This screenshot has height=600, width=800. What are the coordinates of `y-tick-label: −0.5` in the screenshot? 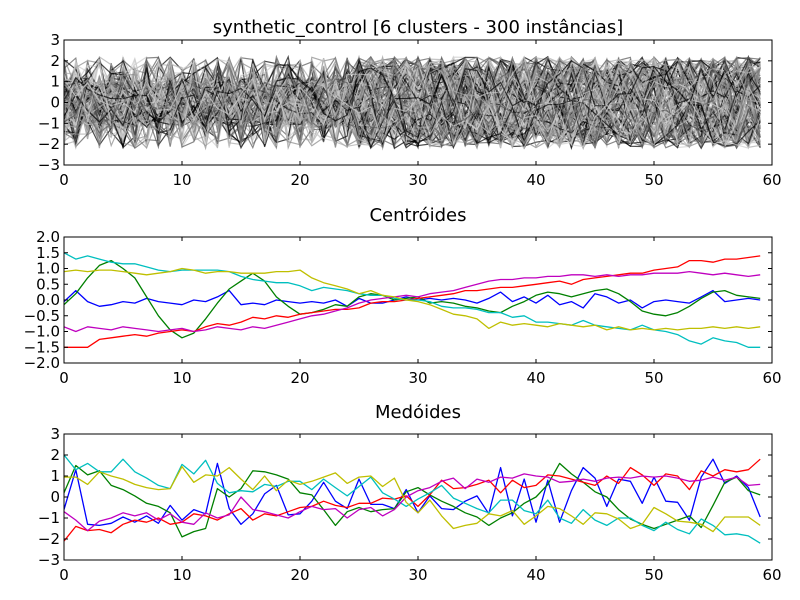 It's located at (42, 316).